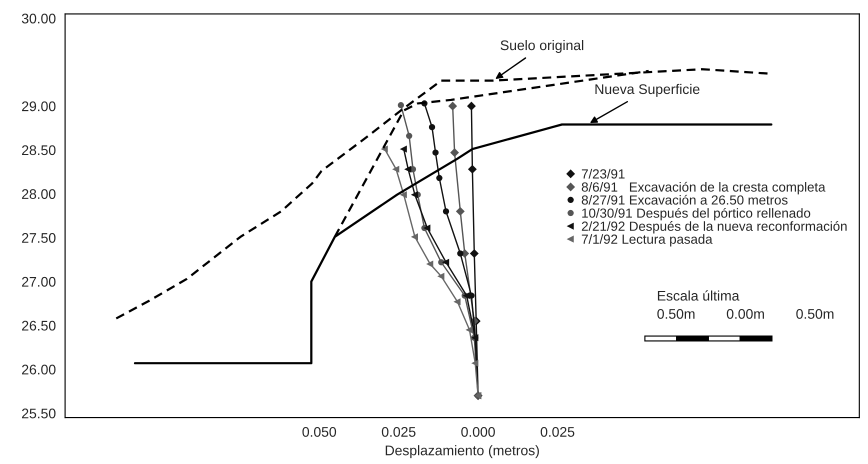  What do you see at coordinates (39, 369) in the screenshot?
I see `y-tick-label: 26.00` at bounding box center [39, 369].